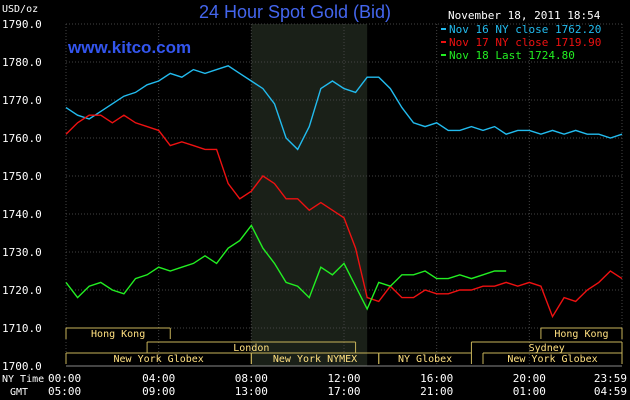 The width and height of the screenshot is (630, 400). What do you see at coordinates (525, 42) in the screenshot?
I see `legend-entry: Nov 17 NY close 1719.90` at bounding box center [525, 42].